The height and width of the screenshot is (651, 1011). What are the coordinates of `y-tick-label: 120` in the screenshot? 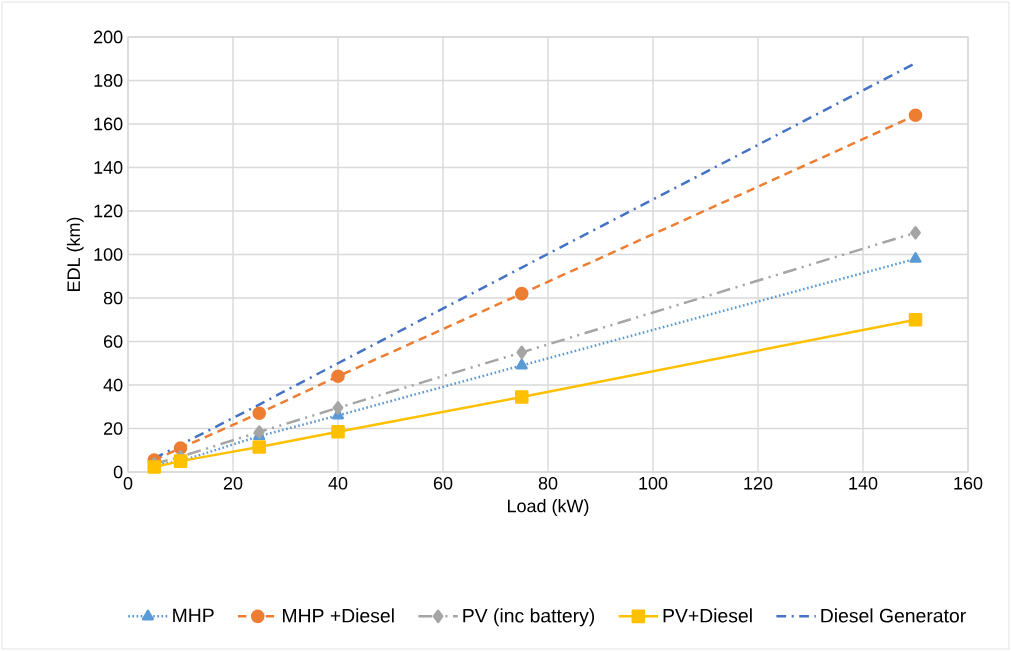 It's located at (108, 211).